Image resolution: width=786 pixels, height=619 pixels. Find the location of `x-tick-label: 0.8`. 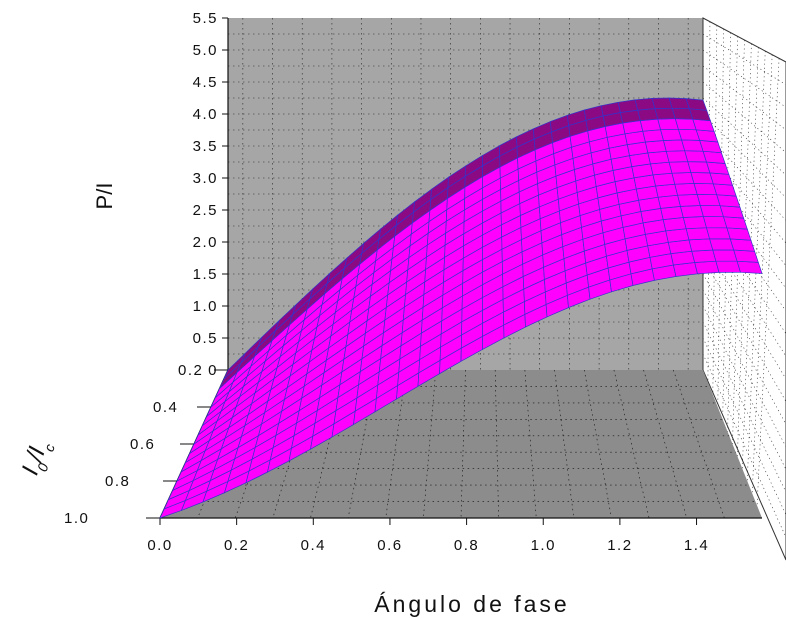

x-tick-label: 0.8 is located at coordinates (466, 545).